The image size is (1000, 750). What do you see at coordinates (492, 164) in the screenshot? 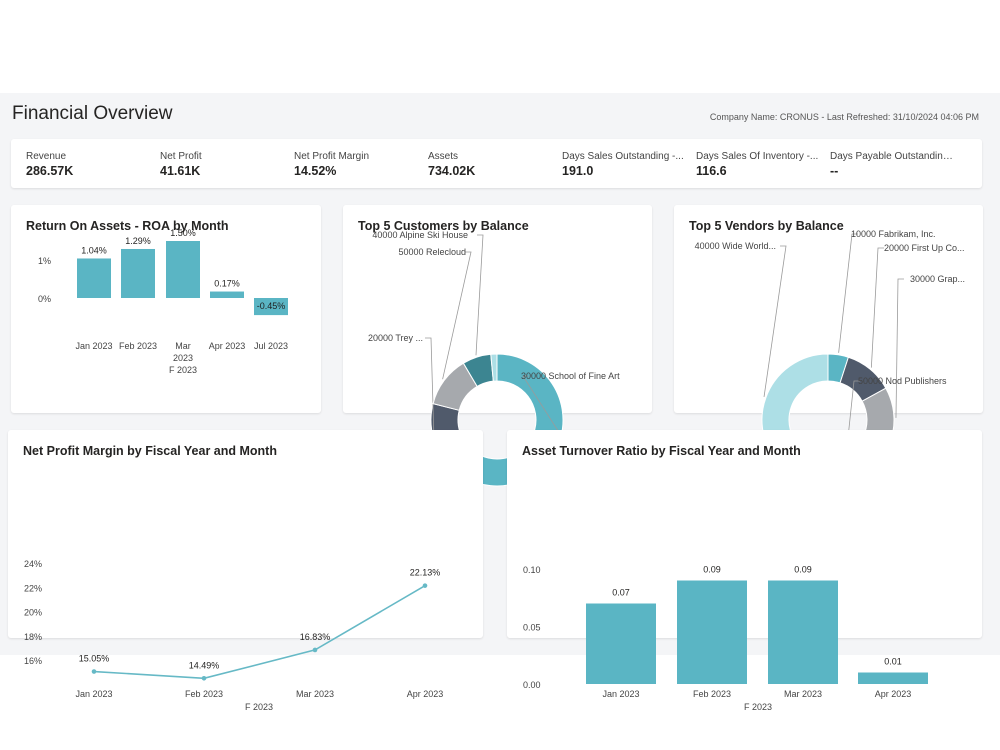
I see `kpi-assets: Assets 734.02K` at bounding box center [492, 164].